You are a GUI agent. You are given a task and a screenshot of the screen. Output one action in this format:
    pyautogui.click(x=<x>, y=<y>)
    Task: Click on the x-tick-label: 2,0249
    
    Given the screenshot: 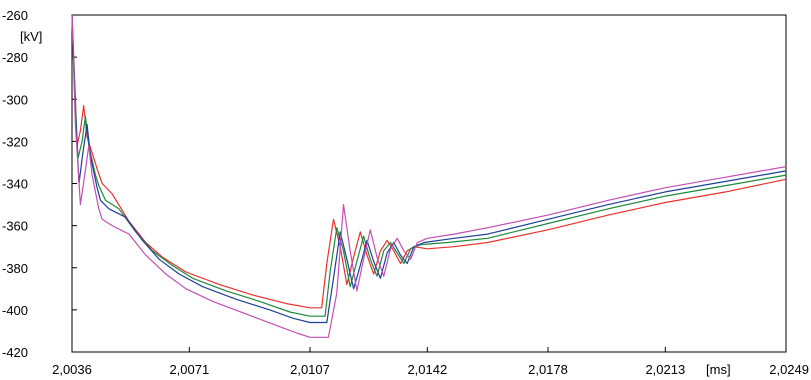 What is the action you would take?
    pyautogui.click(x=789, y=369)
    